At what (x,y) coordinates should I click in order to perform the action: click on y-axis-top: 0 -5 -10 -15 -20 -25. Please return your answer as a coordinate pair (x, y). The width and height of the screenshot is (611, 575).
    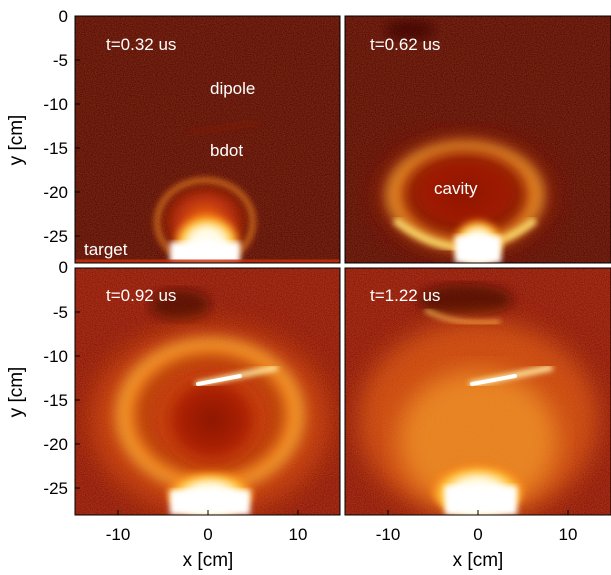
    Looking at the image, I should click on (55, 126).